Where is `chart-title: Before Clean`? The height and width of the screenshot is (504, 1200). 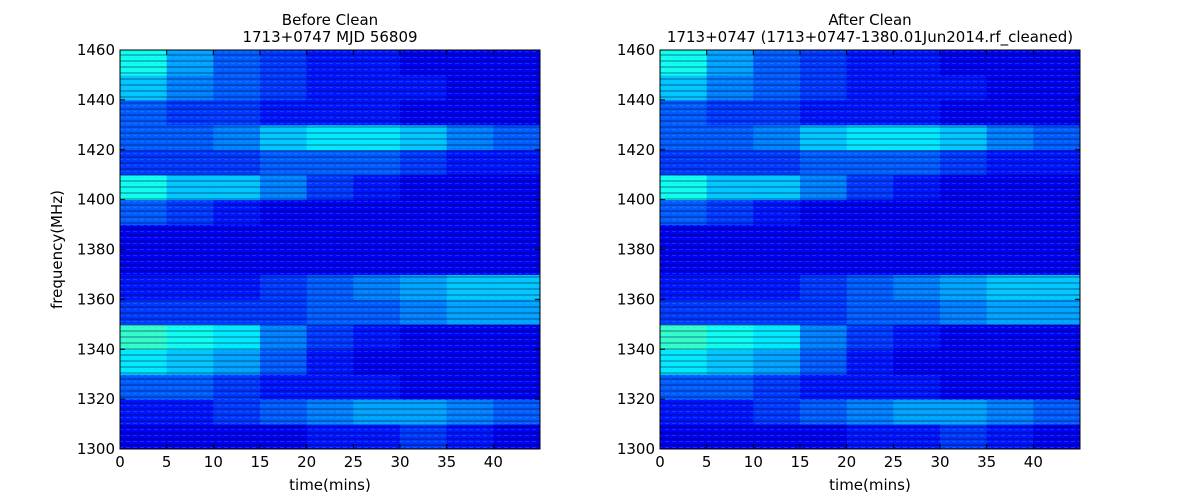 chart-title: Before Clean is located at coordinates (330, 20).